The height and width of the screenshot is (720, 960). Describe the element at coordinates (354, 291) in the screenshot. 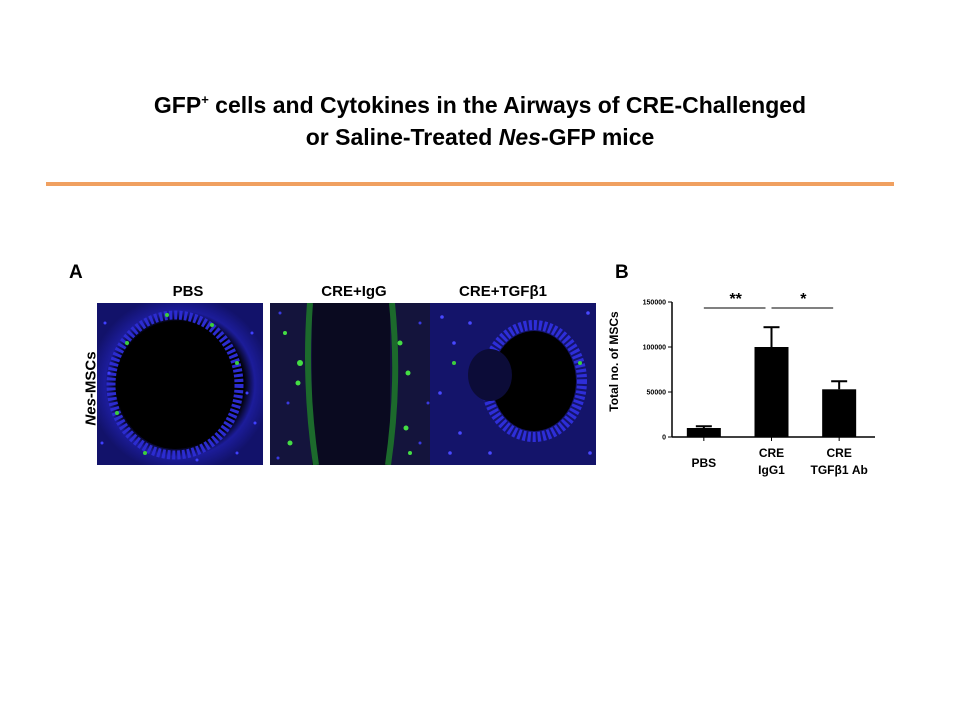

I see `image-label-cre-igg: CRE+IgG` at that location.